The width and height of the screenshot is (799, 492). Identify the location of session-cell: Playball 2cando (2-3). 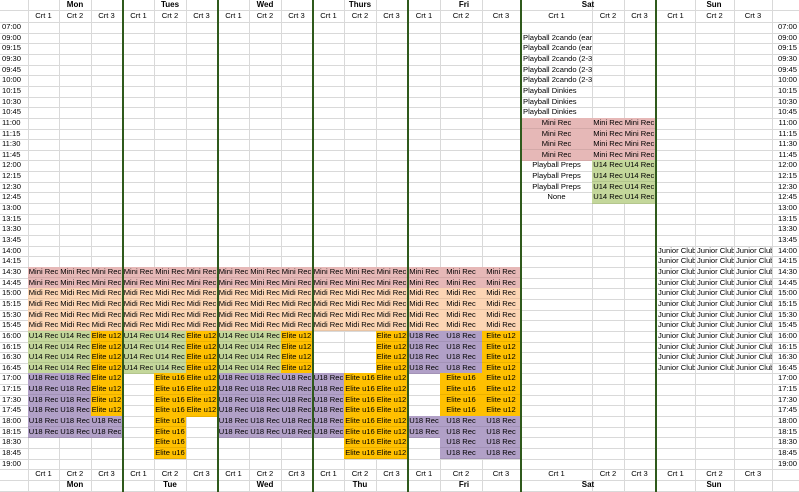
(557, 58).